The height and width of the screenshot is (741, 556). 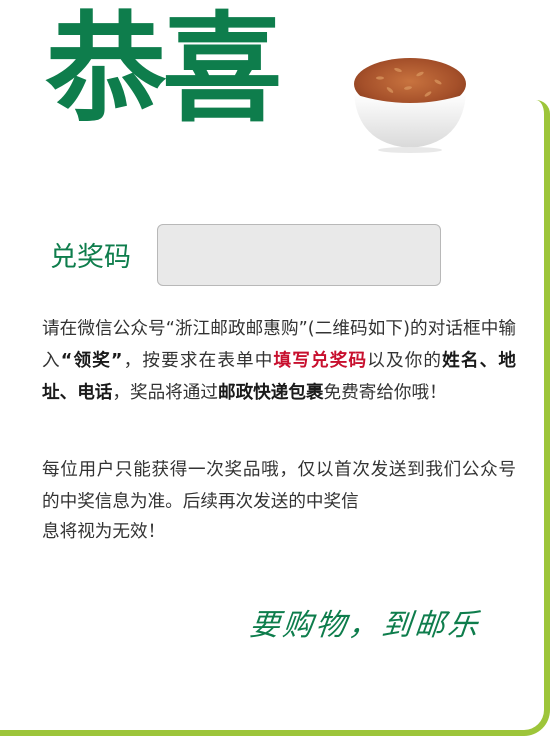 What do you see at coordinates (320, 361) in the screenshot?
I see `fill-code-highlight: 填写兑奖码` at bounding box center [320, 361].